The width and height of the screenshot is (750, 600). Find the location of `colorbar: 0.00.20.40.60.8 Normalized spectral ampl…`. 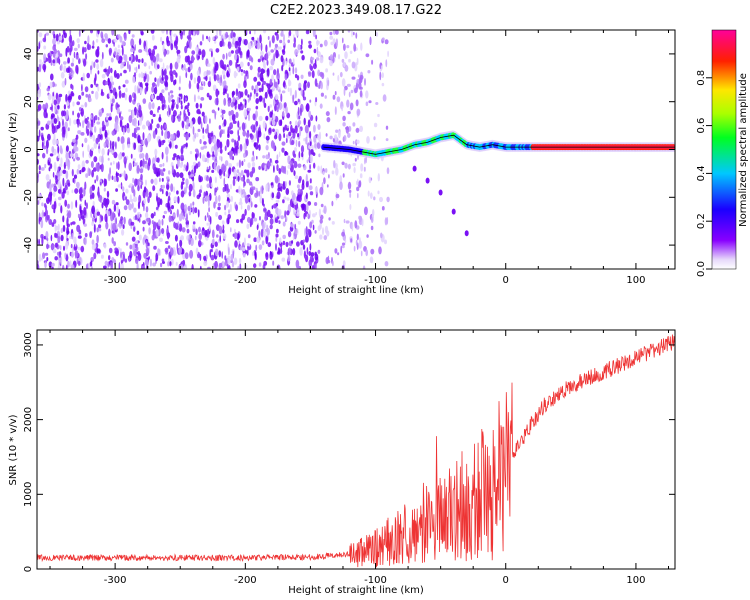

colorbar: 0.00.20.40.60.8 Normalized spectral ampl… is located at coordinates (722, 153).